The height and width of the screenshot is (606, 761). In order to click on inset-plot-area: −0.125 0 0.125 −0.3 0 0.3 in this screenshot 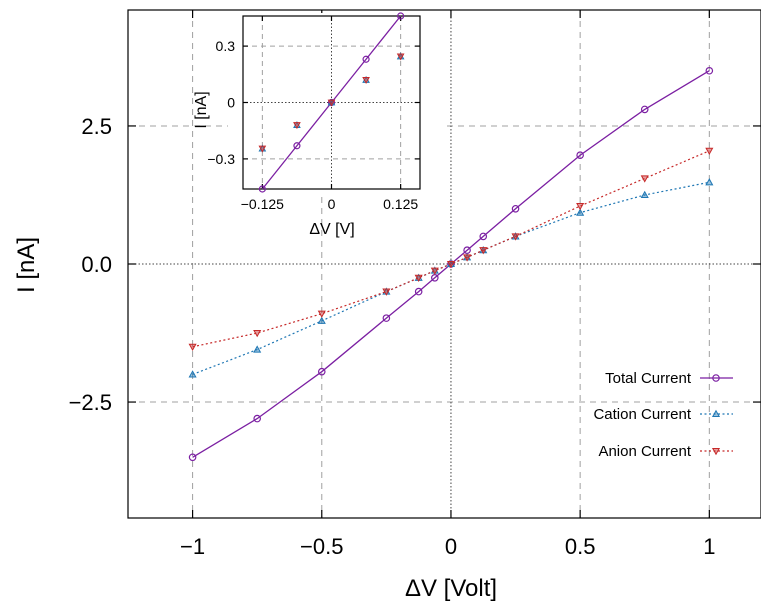, I will do `click(326, 112)`.